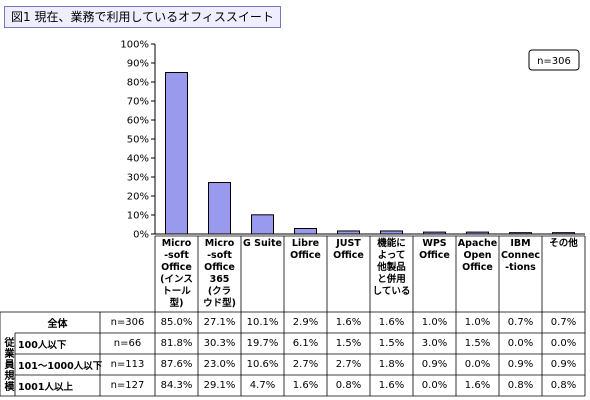  Describe the element at coordinates (305, 249) in the screenshot. I see `x-tick-label: Libre Office` at that location.